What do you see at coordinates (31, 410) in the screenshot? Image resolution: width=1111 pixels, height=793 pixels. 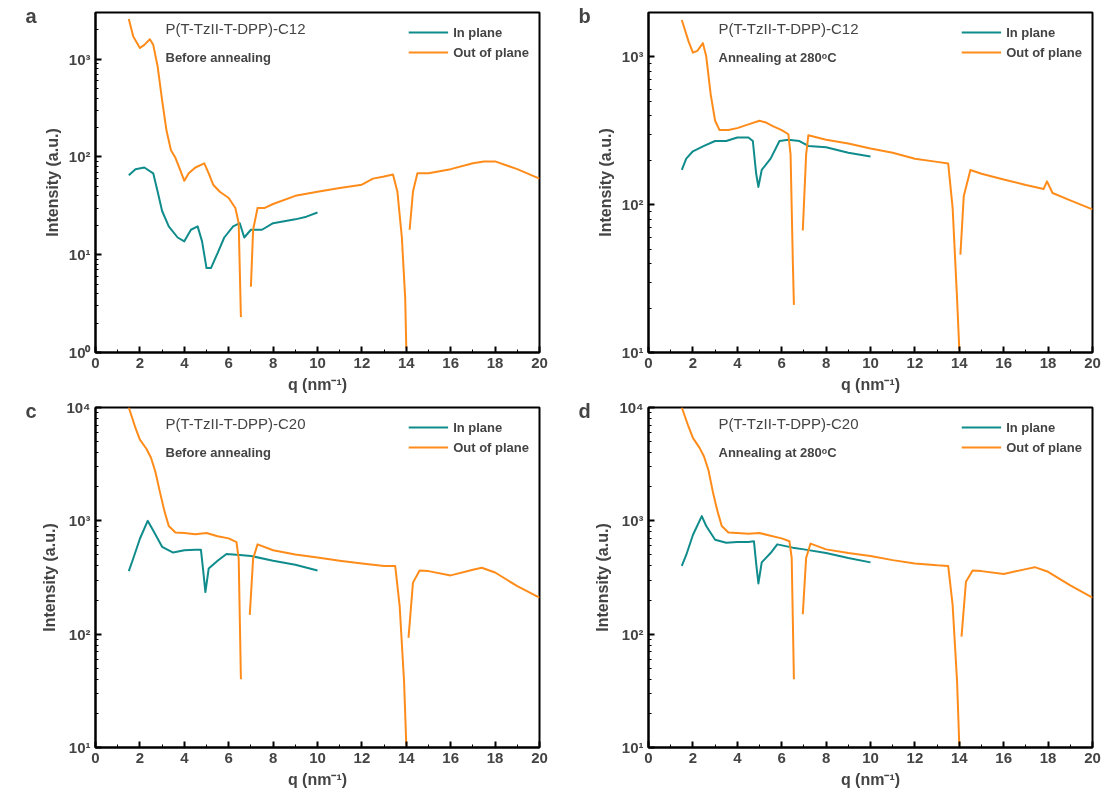 I see `chart-title: c` at bounding box center [31, 410].